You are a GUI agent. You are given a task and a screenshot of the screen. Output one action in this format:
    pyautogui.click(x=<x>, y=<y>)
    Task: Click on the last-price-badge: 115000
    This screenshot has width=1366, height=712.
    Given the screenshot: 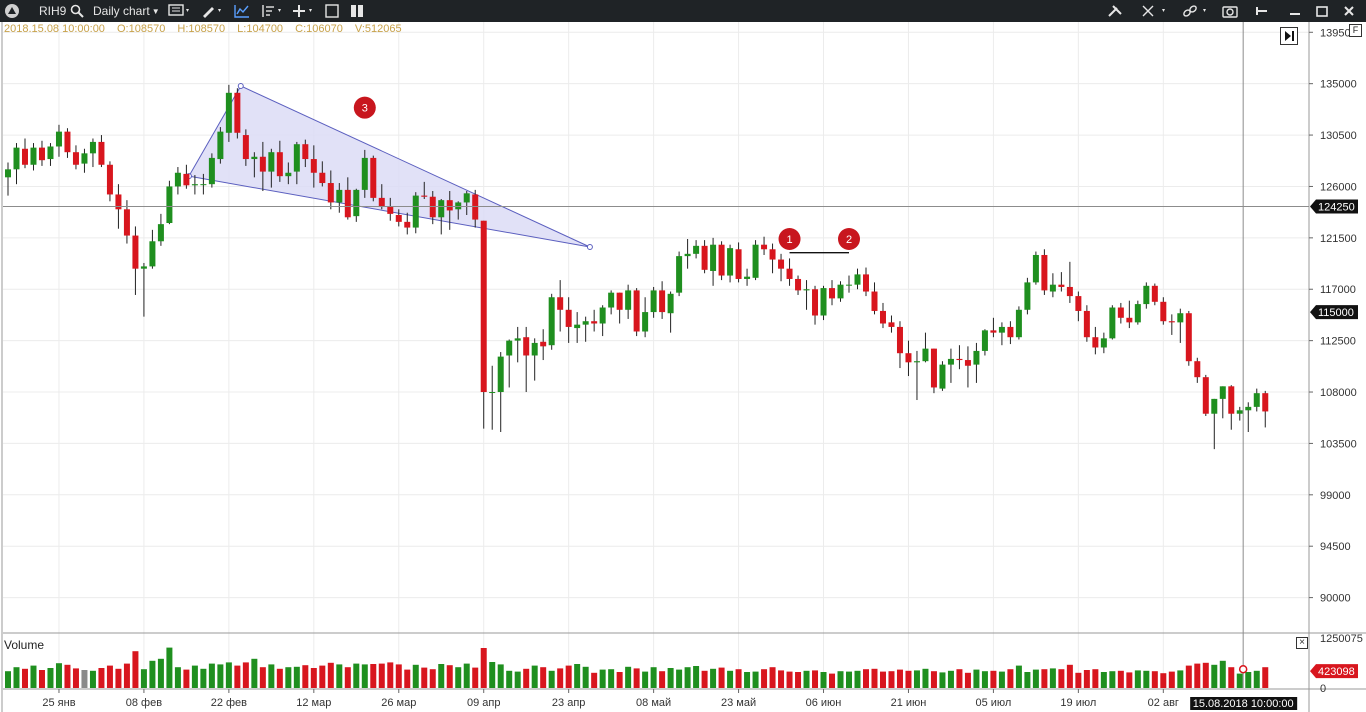 What is the action you would take?
    pyautogui.click(x=1336, y=313)
    